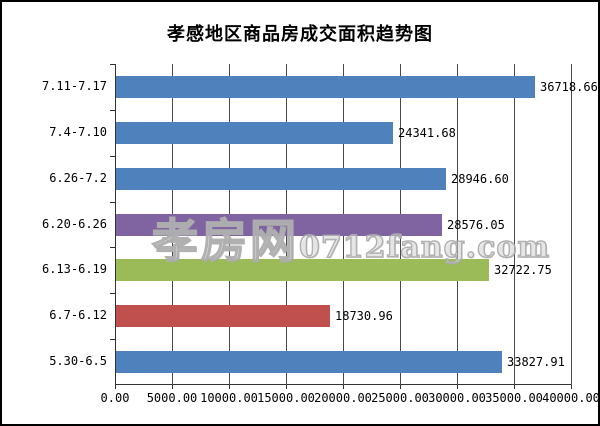  What do you see at coordinates (78, 131) in the screenshot?
I see `category-label: 7.4-7.10` at bounding box center [78, 131].